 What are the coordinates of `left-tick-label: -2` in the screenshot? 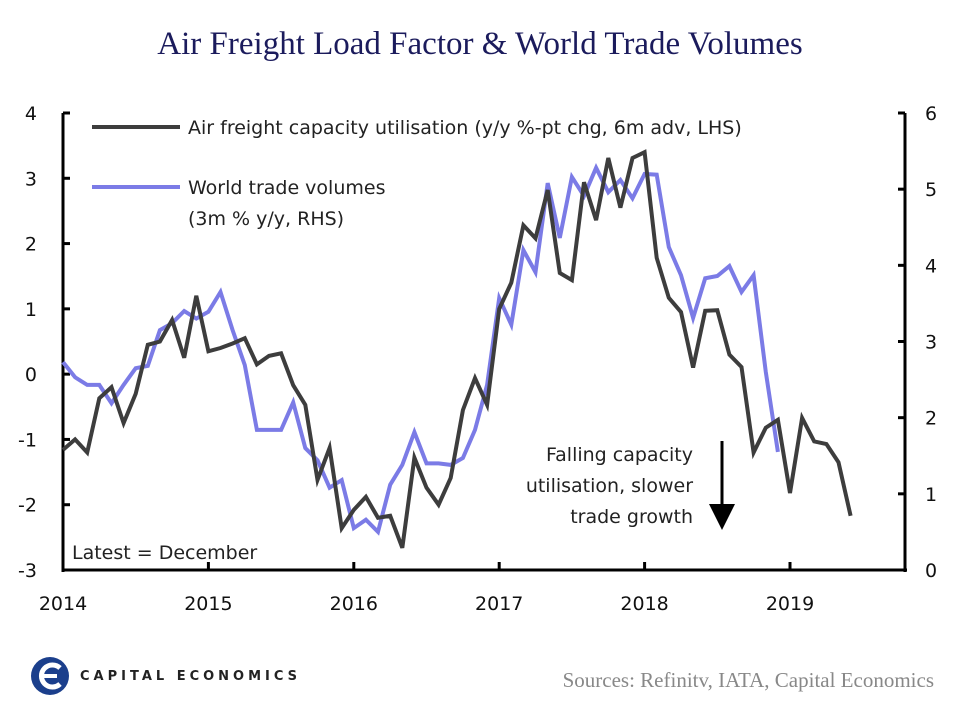 It's located at (27, 506).